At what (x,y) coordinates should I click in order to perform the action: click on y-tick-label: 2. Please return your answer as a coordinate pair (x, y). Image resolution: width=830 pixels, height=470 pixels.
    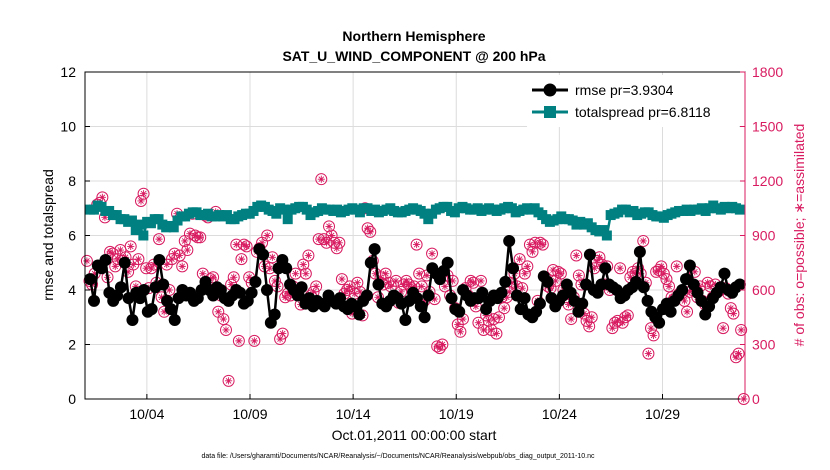
    Looking at the image, I should click on (72, 345).